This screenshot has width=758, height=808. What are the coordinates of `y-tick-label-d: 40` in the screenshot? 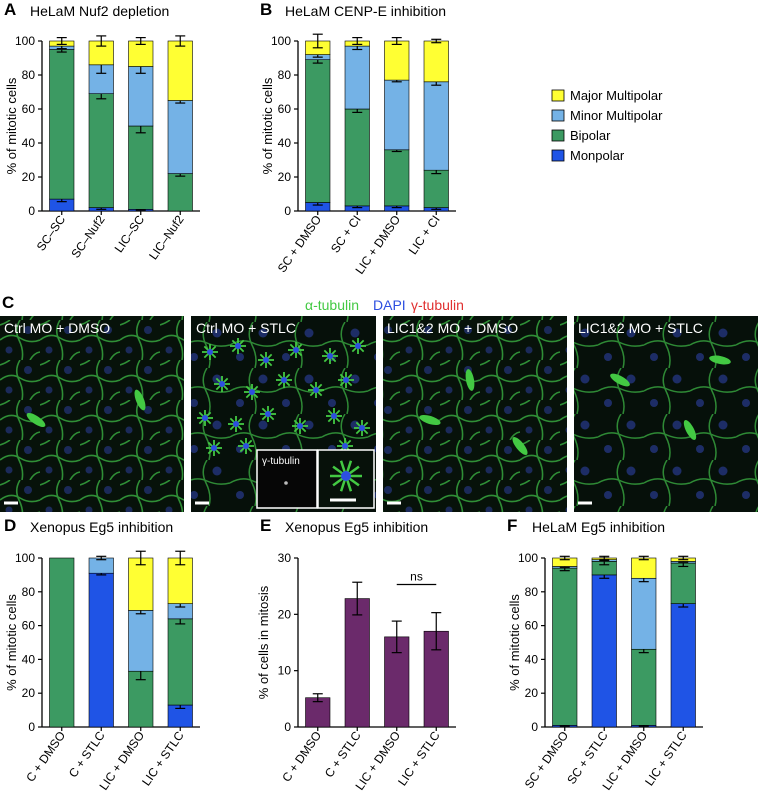 It's located at (29, 659).